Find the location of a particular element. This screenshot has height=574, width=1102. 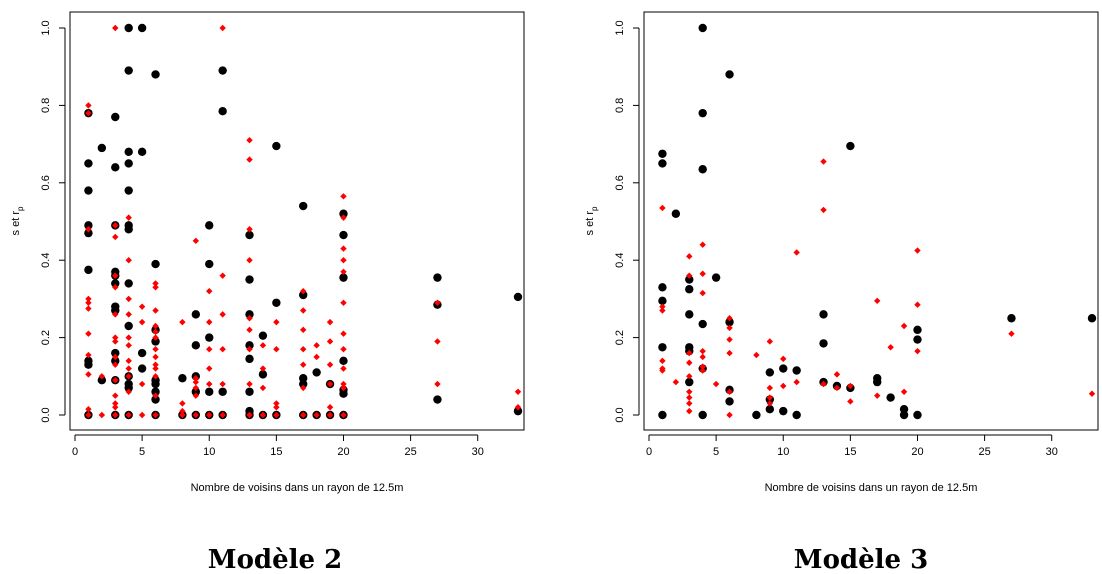

y-axis: 0.0 0.2 0.4 0.6 0.8 1.0 is located at coordinates (53, 221).